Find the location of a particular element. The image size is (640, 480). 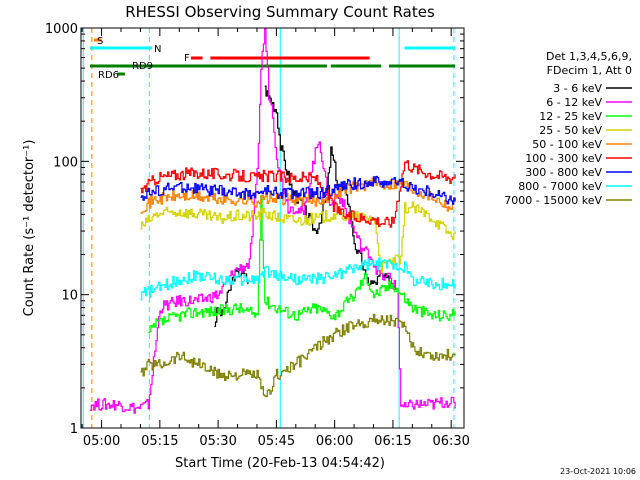

annotation-label-rd6: RD6 is located at coordinates (108, 75).